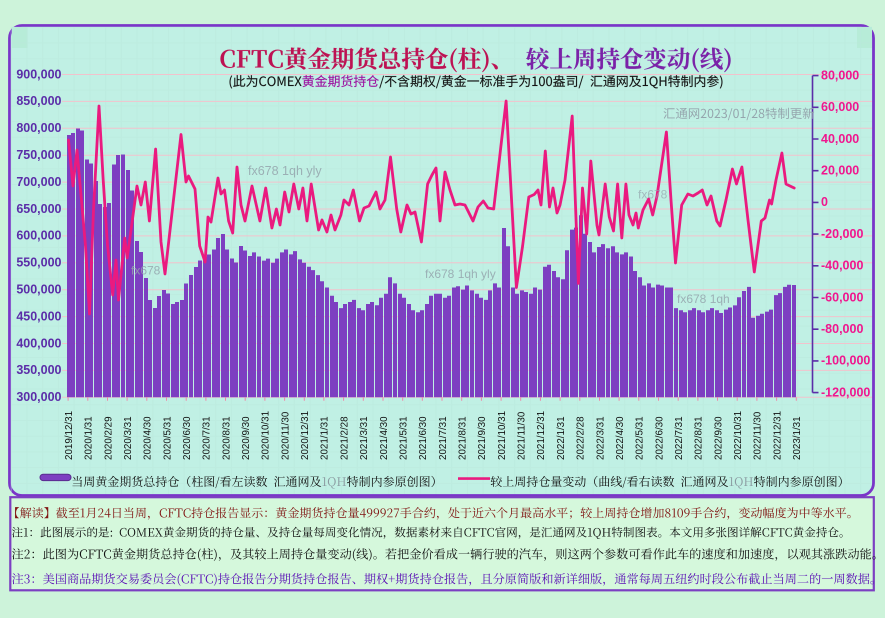 The height and width of the screenshot is (618, 885). What do you see at coordinates (38, 263) in the screenshot?
I see `svg-text: 550,000` at bounding box center [38, 263].